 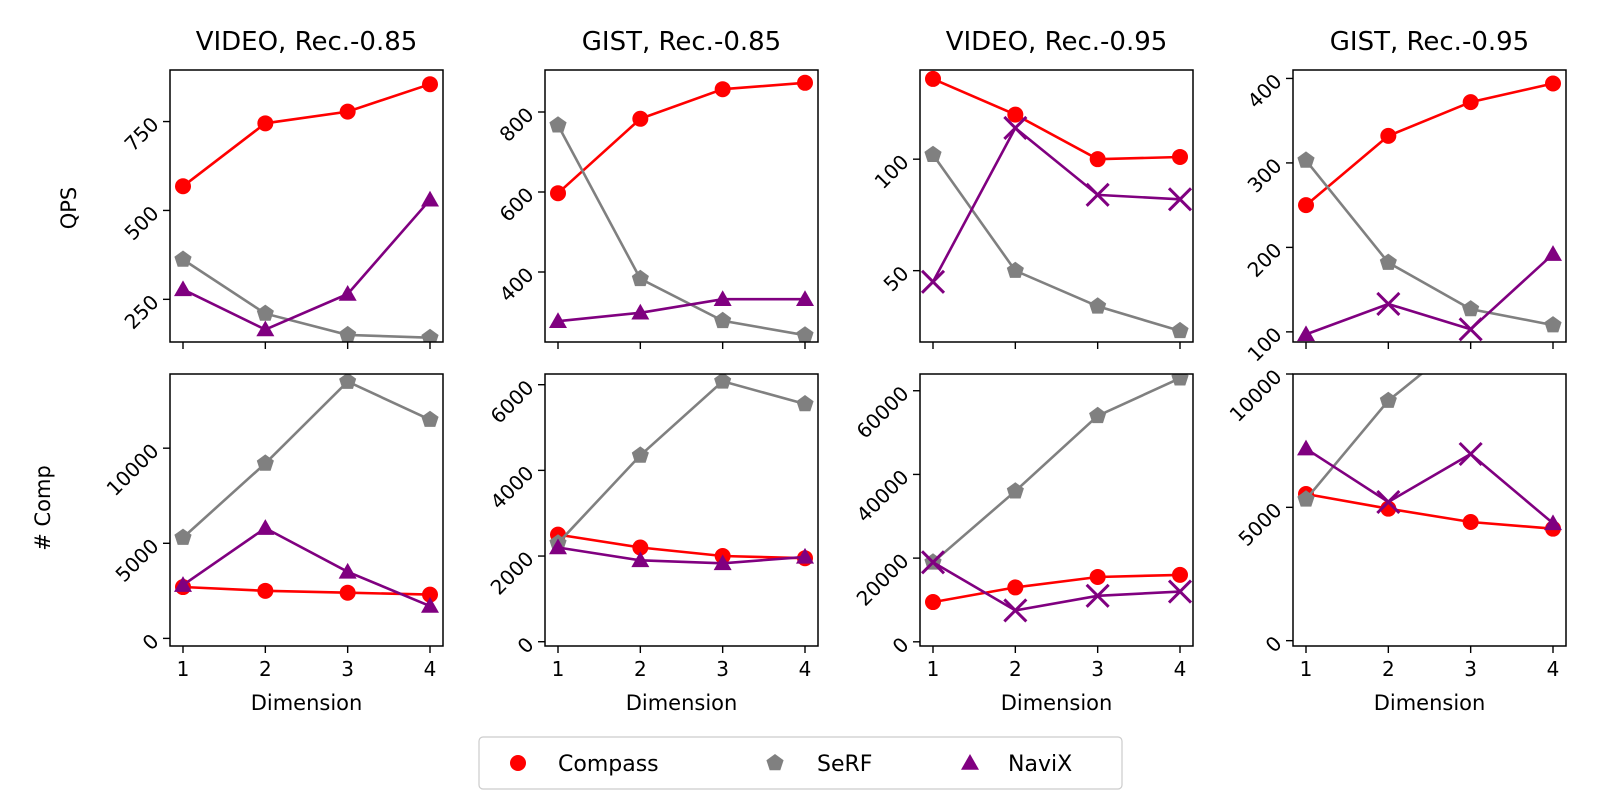 I want to click on legend-marker-navix, so click(x=970, y=762).